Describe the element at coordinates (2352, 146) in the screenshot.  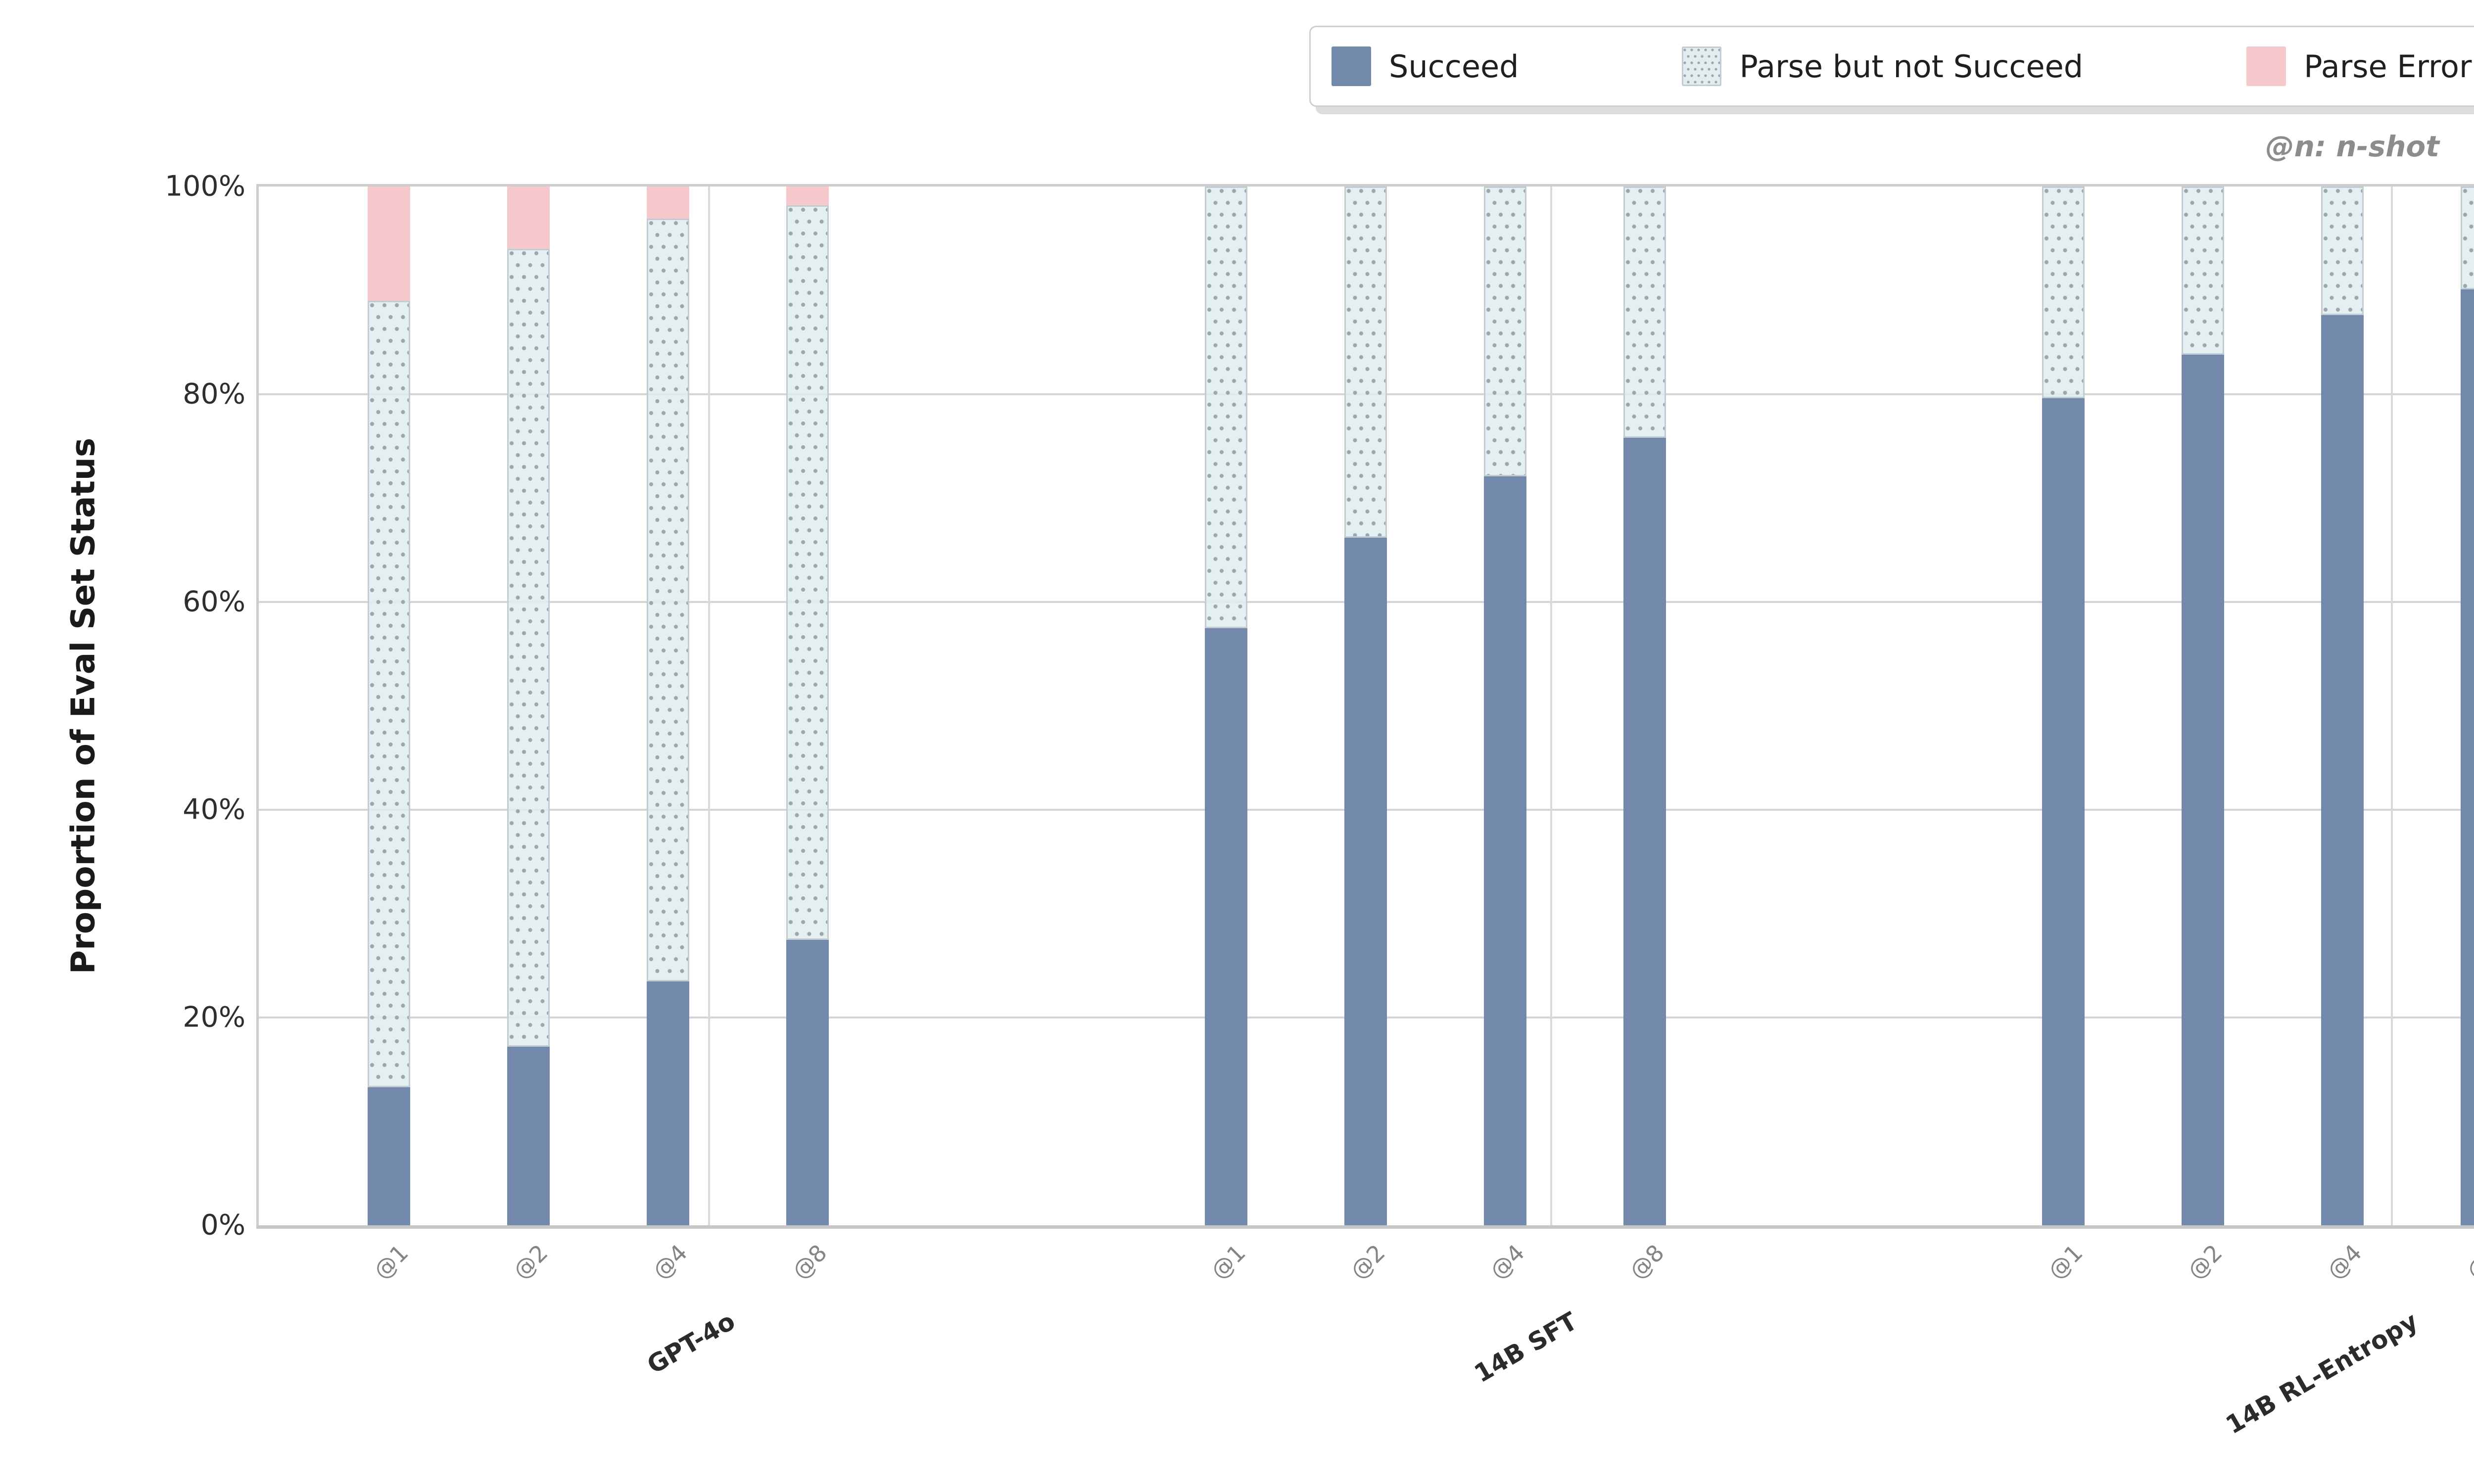
I see `annotation-n-shot: @n: n-shot` at that location.